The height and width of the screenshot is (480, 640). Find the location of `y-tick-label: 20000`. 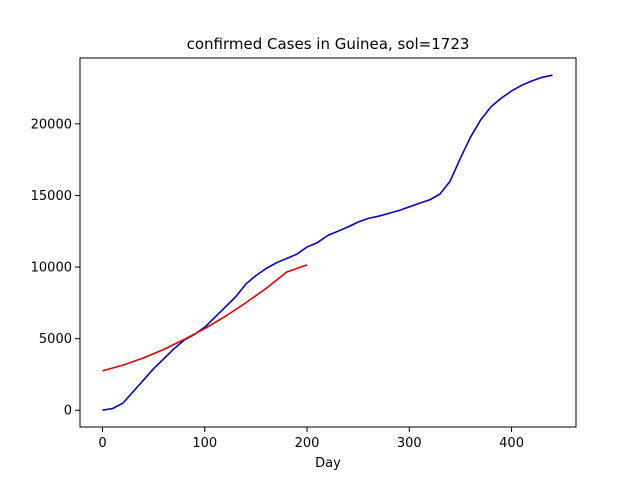

y-tick-label: 20000 is located at coordinates (51, 124).